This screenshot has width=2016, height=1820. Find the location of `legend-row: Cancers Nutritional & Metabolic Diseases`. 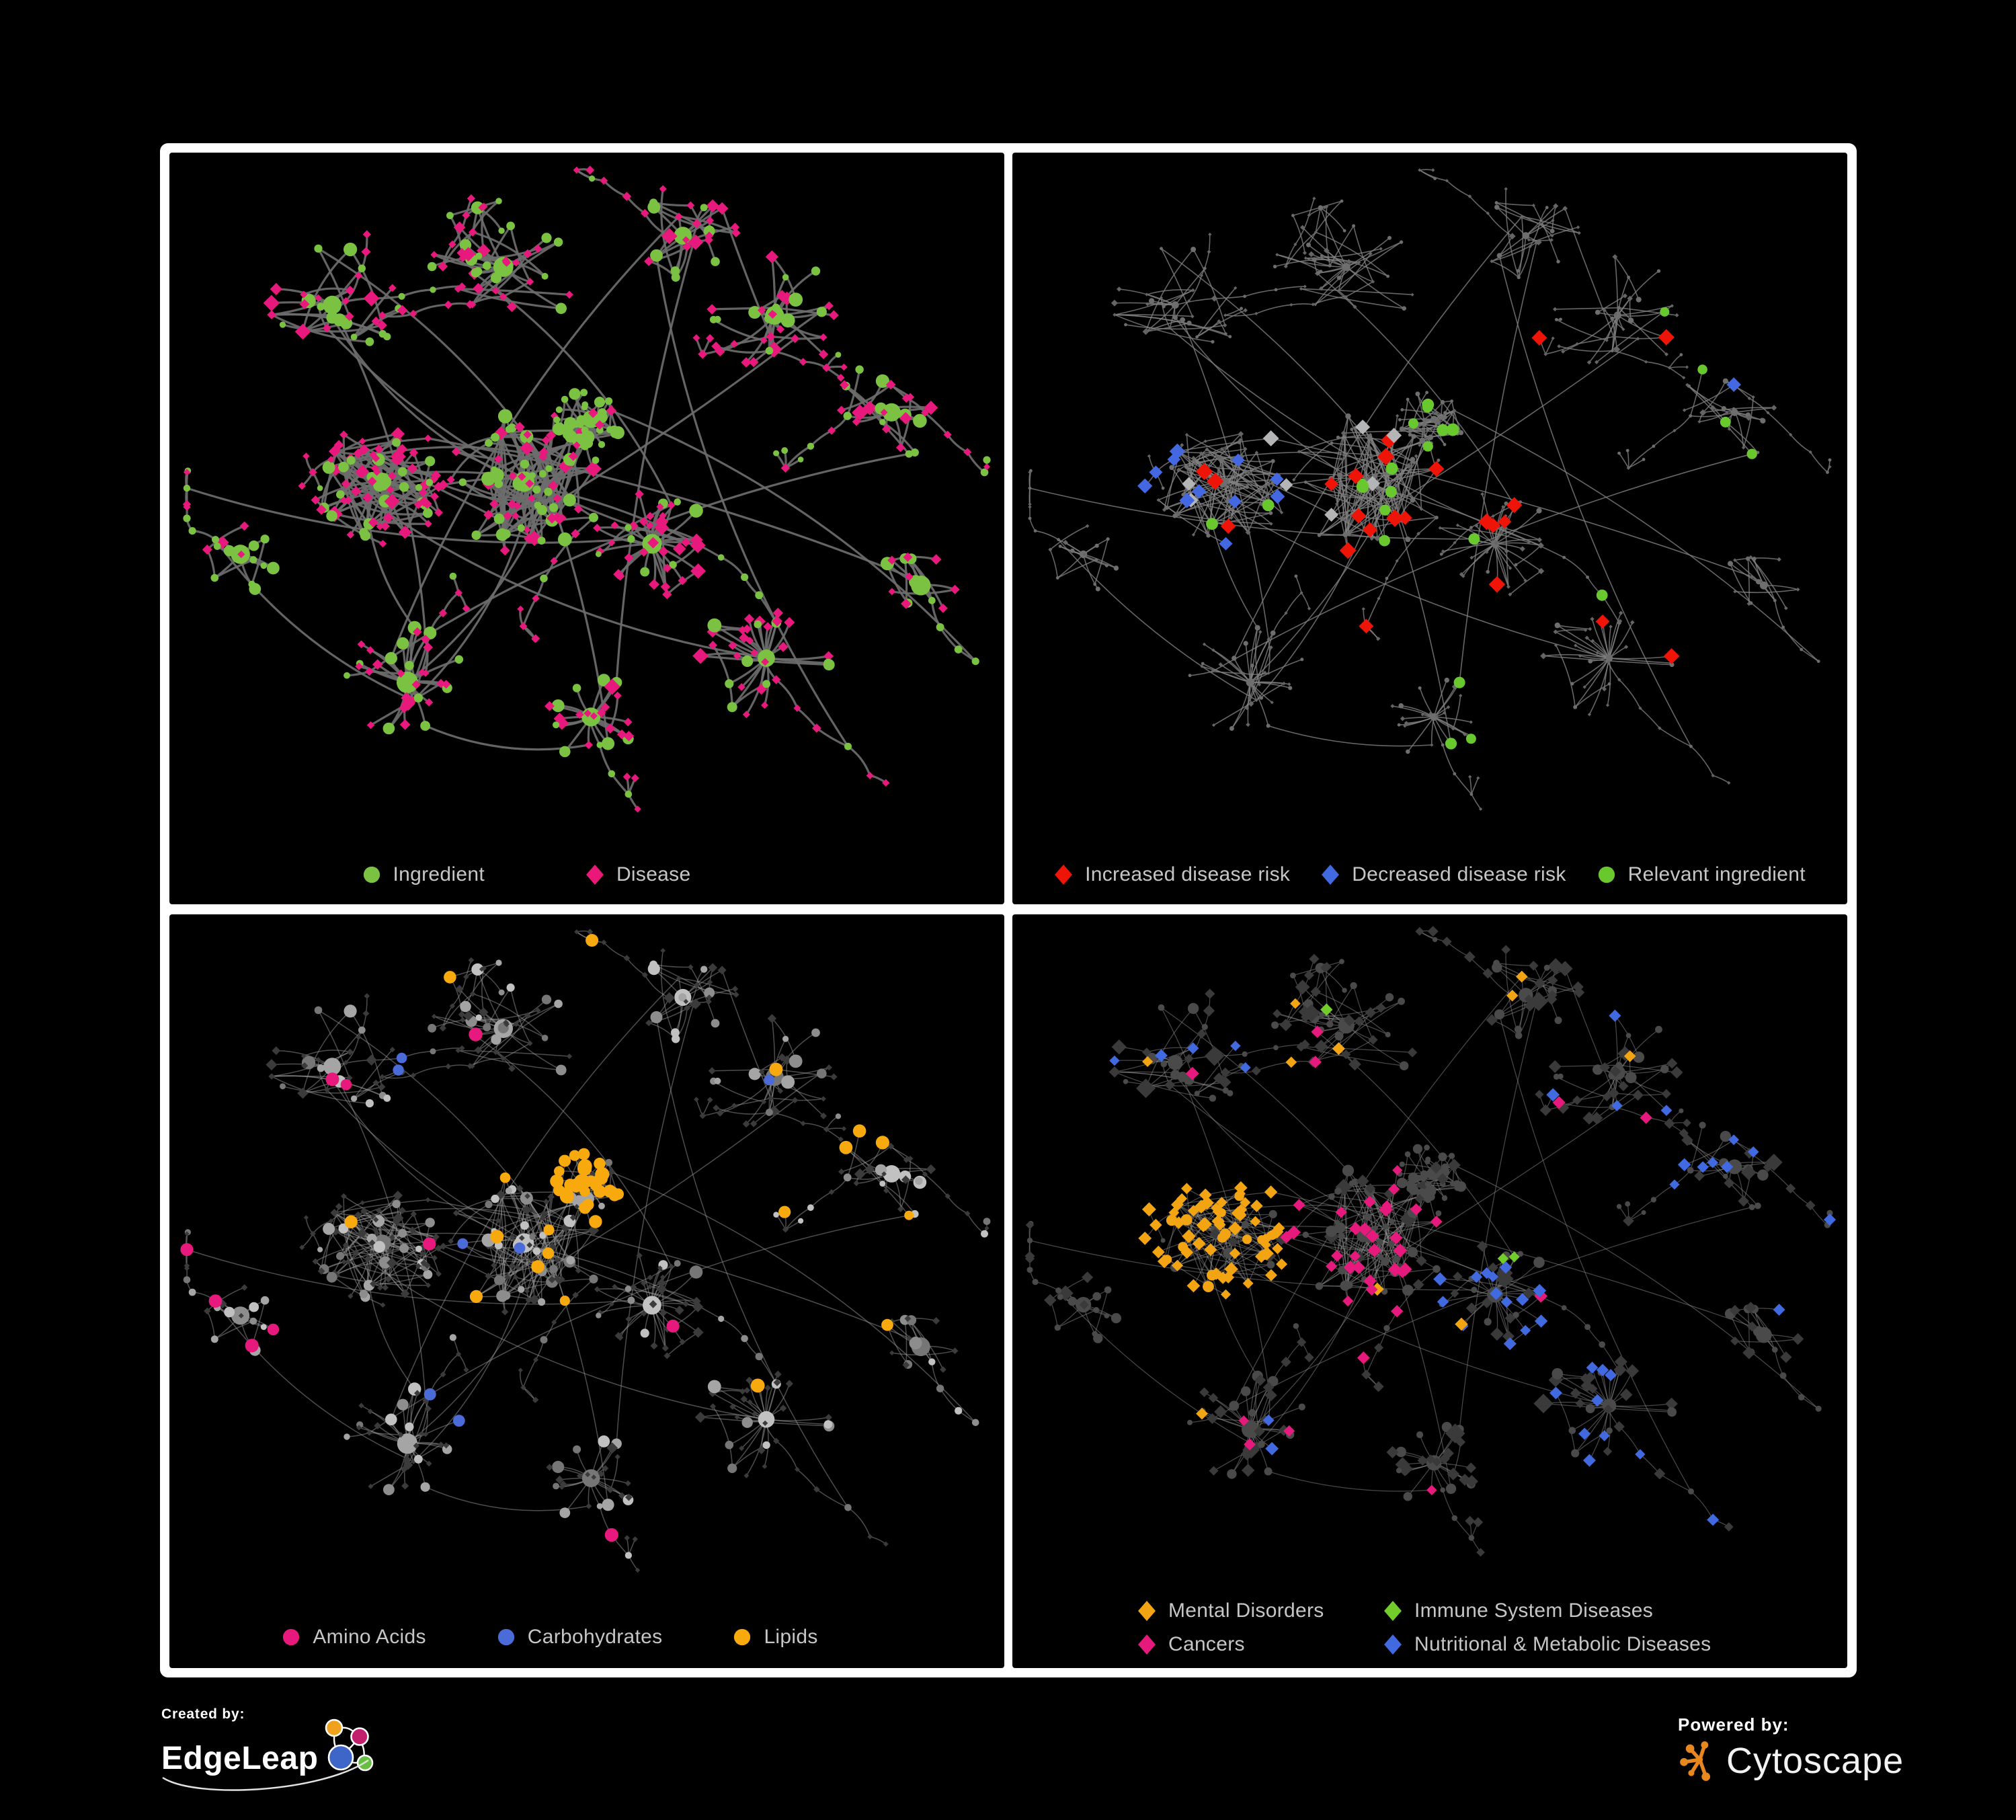

legend-row: Cancers Nutritional & Metabolic Diseases is located at coordinates (1424, 1644).